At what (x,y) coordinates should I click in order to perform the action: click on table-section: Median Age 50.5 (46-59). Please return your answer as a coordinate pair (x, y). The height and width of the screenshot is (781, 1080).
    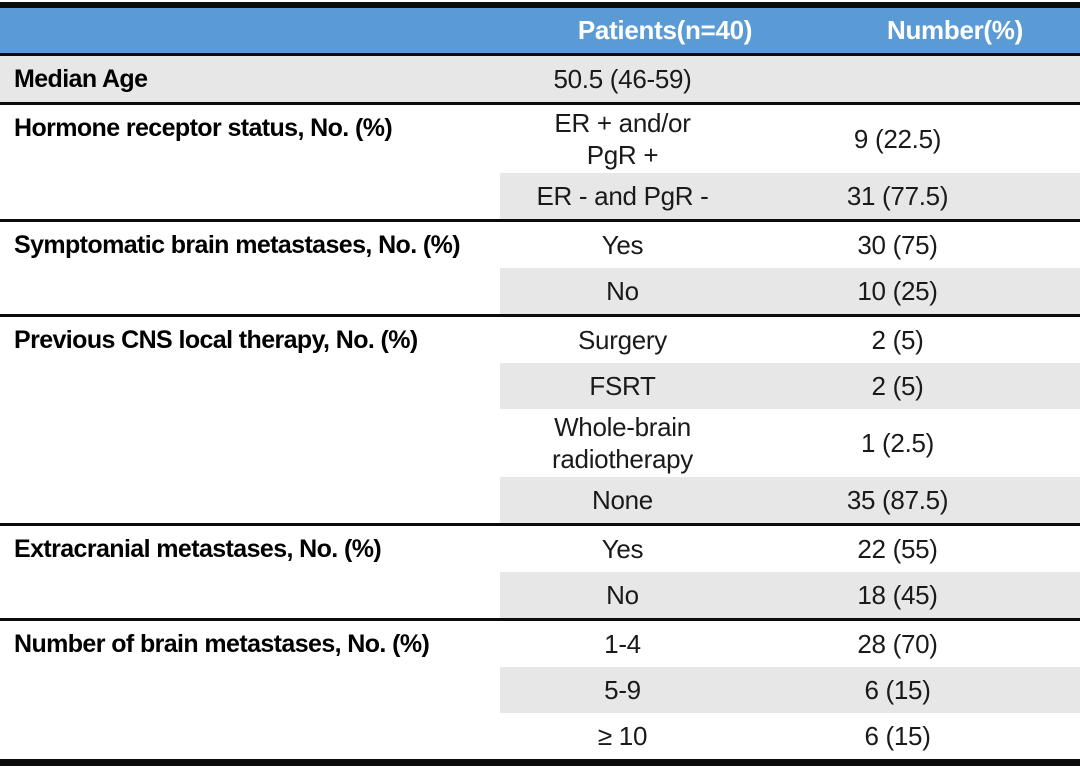
    Looking at the image, I should click on (540, 79).